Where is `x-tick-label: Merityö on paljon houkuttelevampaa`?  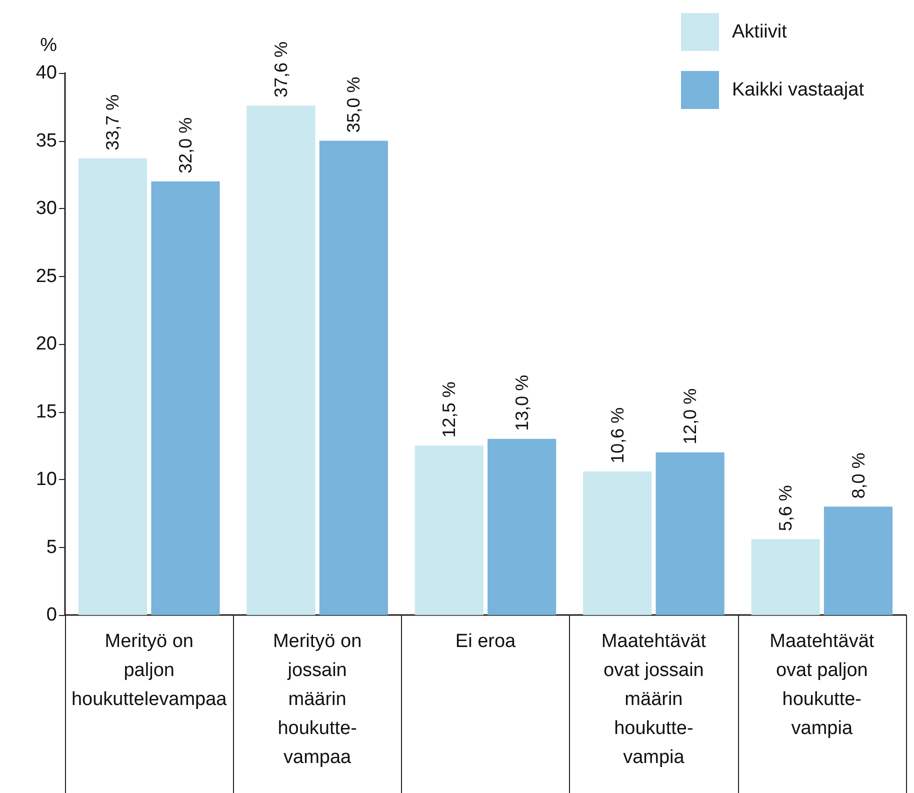
x-tick-label: Merityö on paljon houkuttelevampaa is located at coordinates (149, 670).